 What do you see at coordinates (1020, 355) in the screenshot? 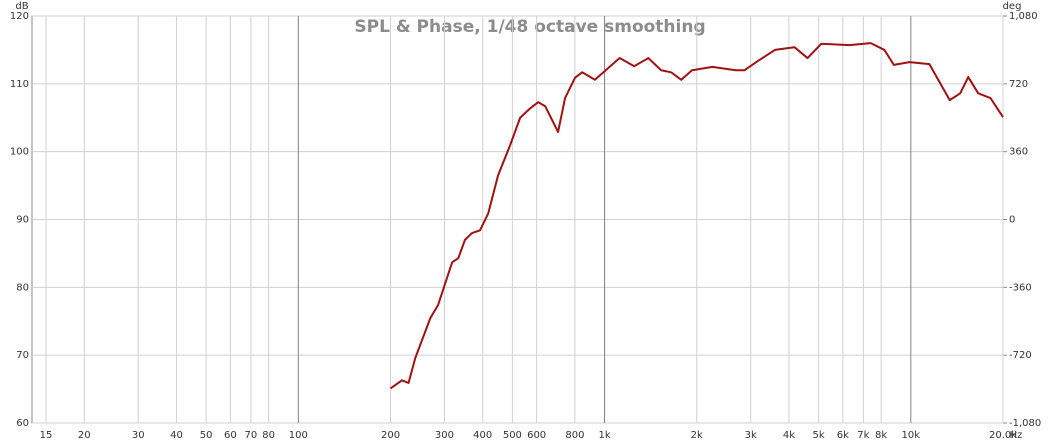
I see `y2-tick-label: -720` at bounding box center [1020, 355].